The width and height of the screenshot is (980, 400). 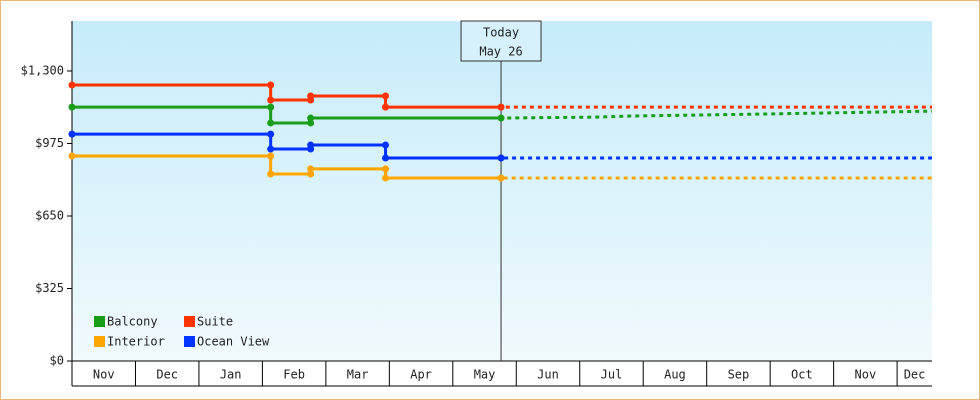 I want to click on x-tick-label: May, so click(x=485, y=375).